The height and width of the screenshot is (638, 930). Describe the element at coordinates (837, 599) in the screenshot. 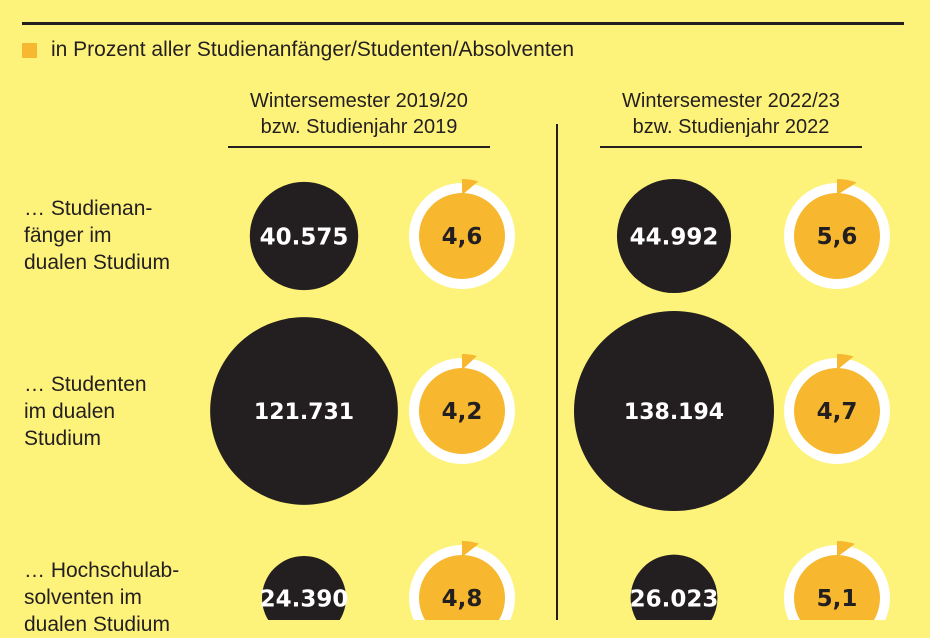

I see `percent-label: 5,1` at that location.